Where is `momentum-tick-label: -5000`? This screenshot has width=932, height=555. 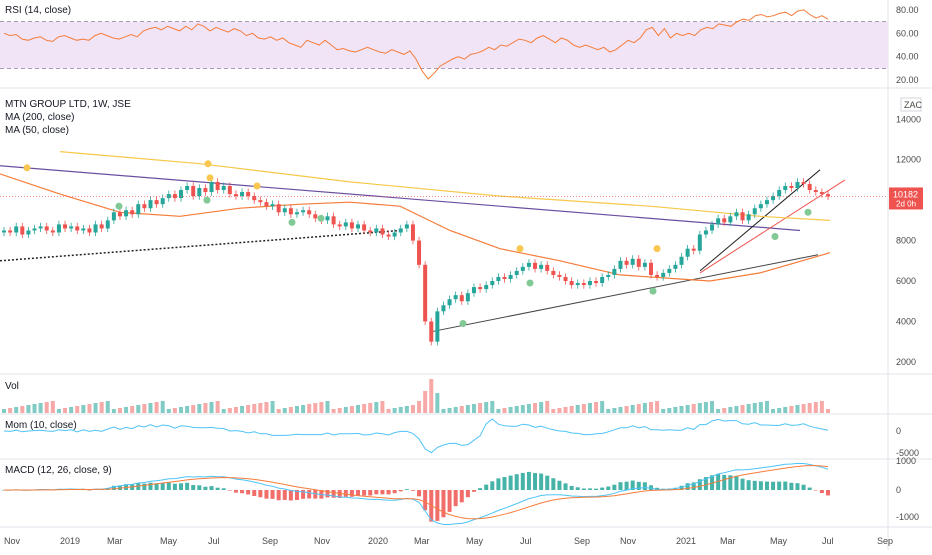 momentum-tick-label: -5000 is located at coordinates (907, 453).